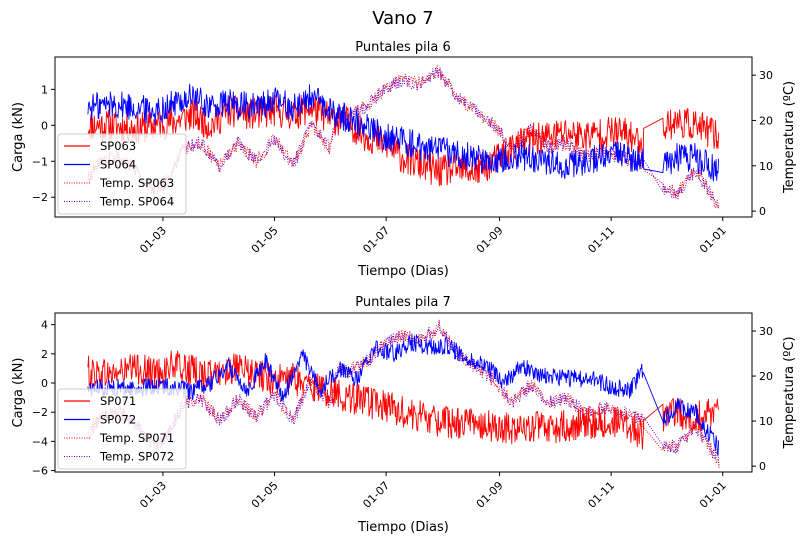  I want to click on figure-suptitle: Vano 7, so click(403, 18).